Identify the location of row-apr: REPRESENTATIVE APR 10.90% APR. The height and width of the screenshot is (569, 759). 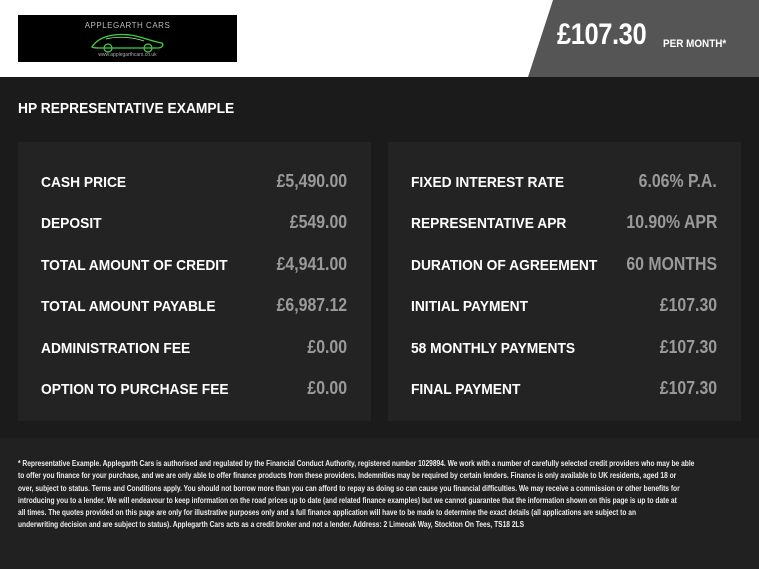
(564, 223).